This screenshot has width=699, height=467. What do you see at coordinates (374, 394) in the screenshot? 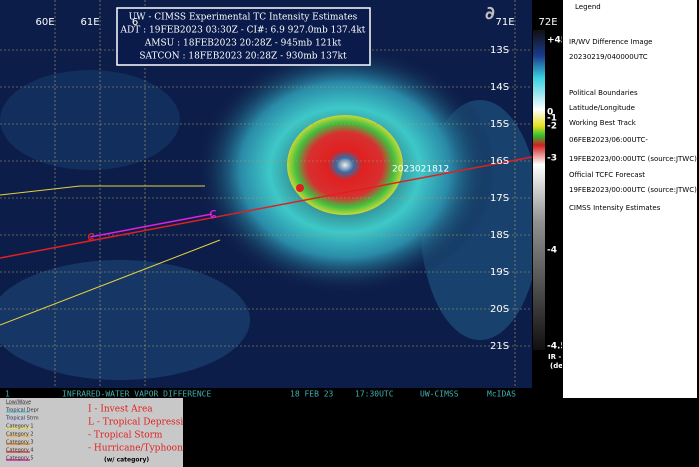
I see `time: 17:30UTC` at bounding box center [374, 394].